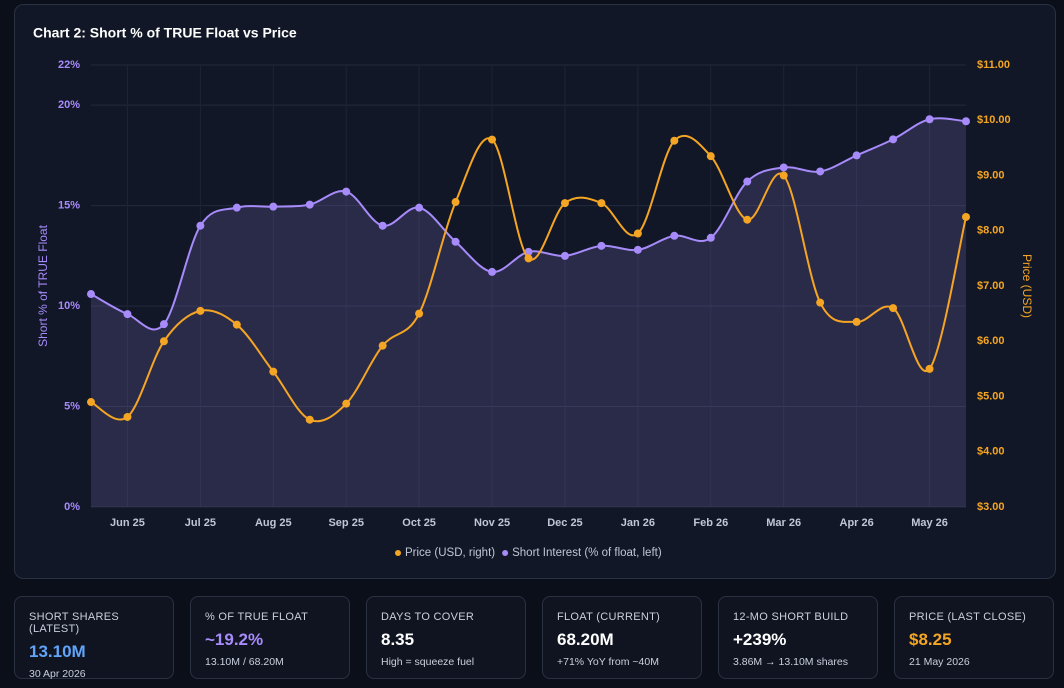  Describe the element at coordinates (273, 523) in the screenshot. I see `x-tick-label: Aug 25` at that location.